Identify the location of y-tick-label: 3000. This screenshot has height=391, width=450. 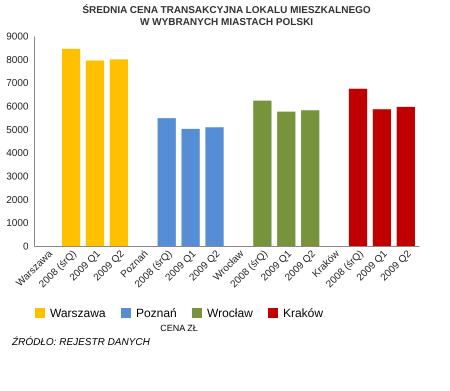
(17, 177).